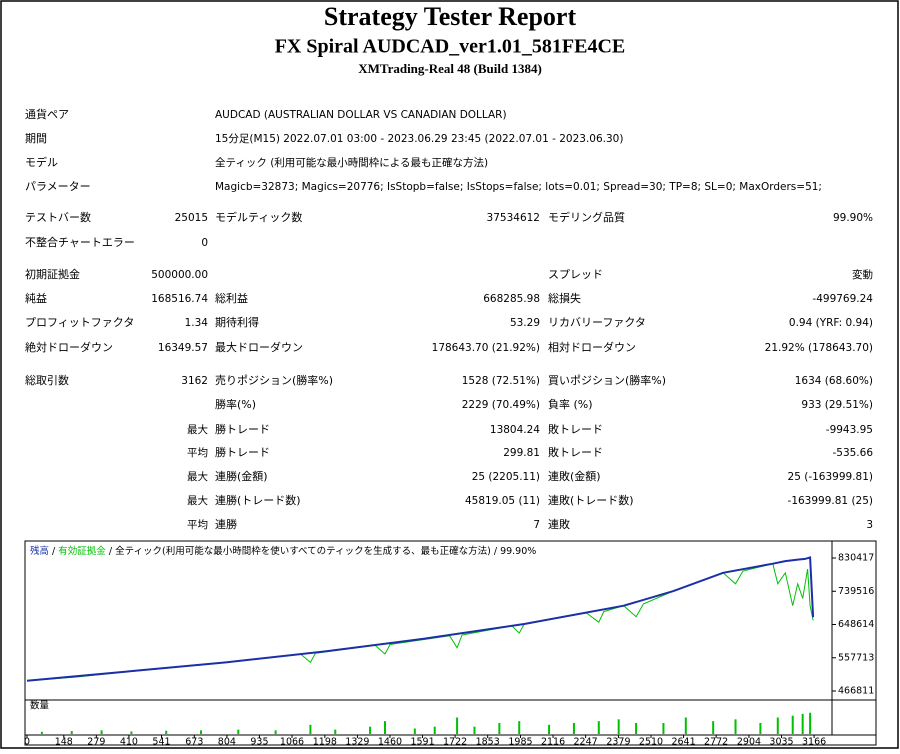 This screenshot has width=900, height=754. What do you see at coordinates (842, 299) in the screenshot?
I see `stat-value: -499769.24` at bounding box center [842, 299].